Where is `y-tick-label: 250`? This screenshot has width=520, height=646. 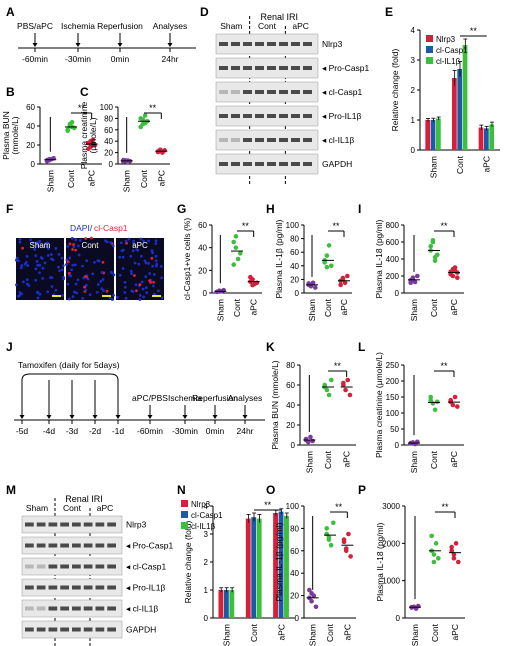
y-tick-label: 250 is located at coordinates (393, 365).